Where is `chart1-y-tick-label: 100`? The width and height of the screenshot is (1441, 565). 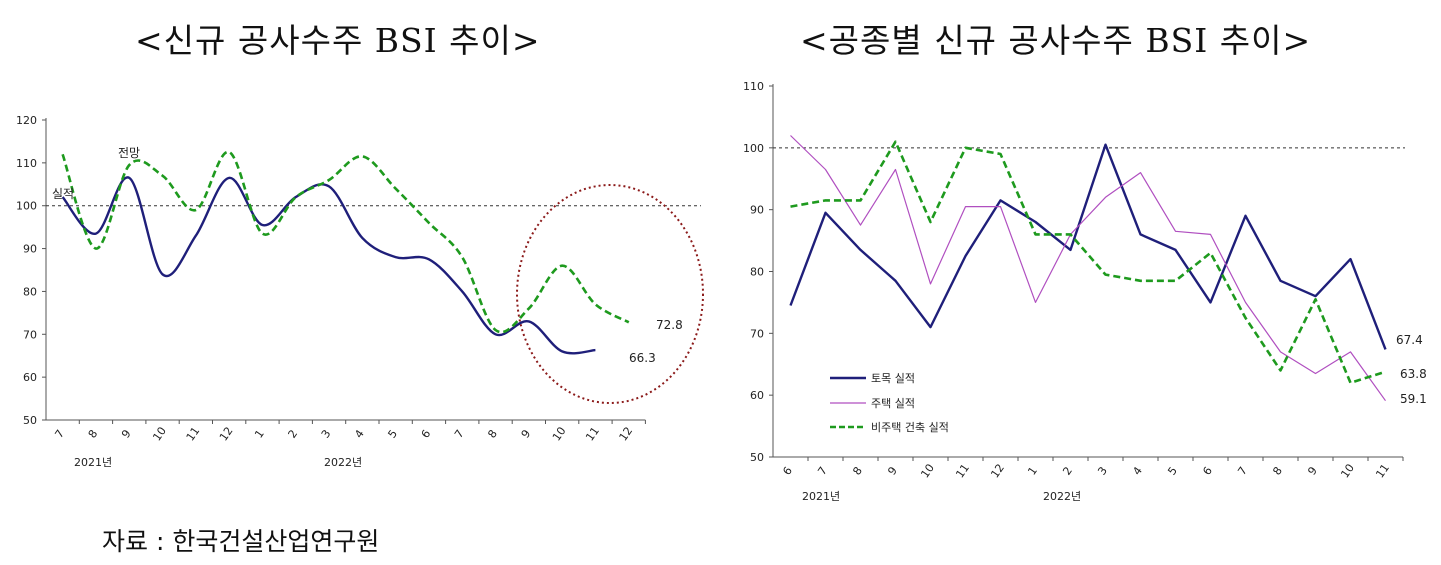
chart1-y-tick-label: 100 is located at coordinates (26, 206).